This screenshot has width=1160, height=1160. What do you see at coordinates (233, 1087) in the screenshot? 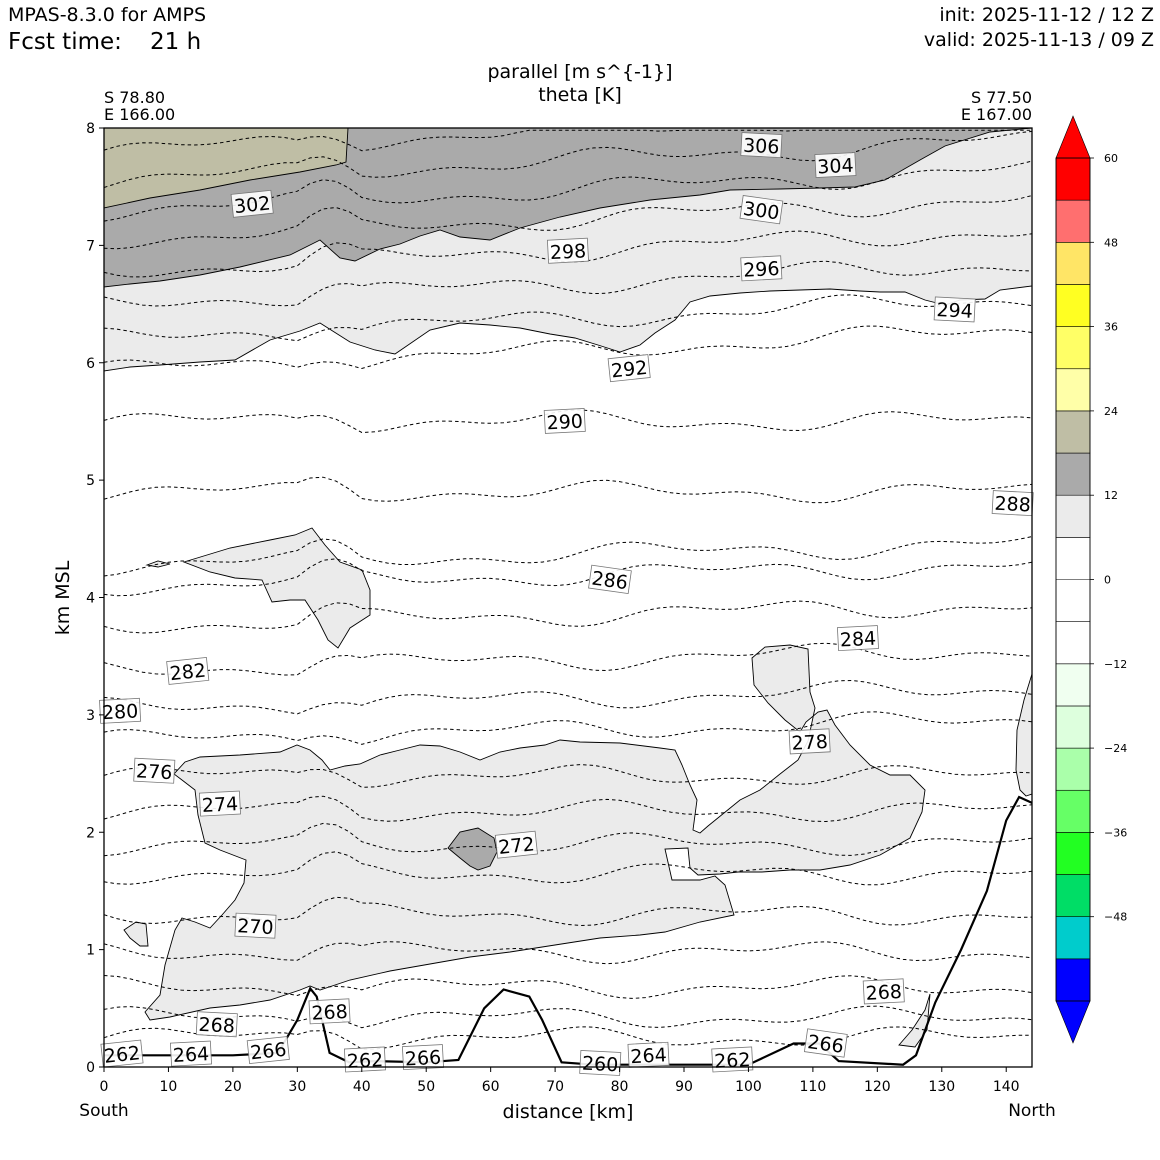
I see `x-tick-label: 20` at bounding box center [233, 1087].